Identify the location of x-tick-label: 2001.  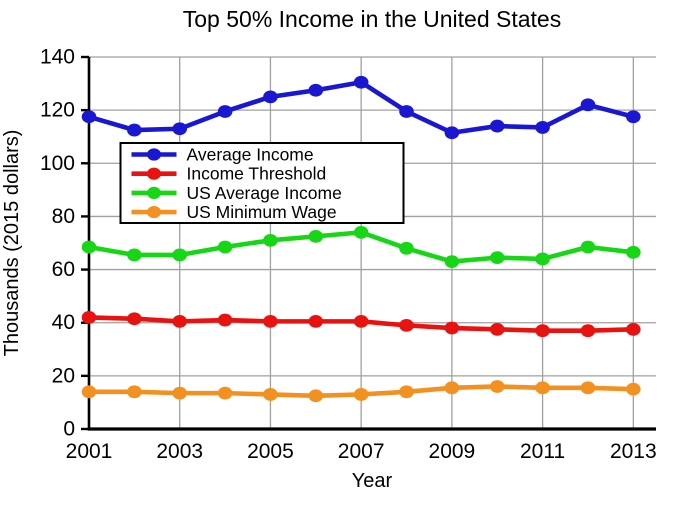
(89, 451).